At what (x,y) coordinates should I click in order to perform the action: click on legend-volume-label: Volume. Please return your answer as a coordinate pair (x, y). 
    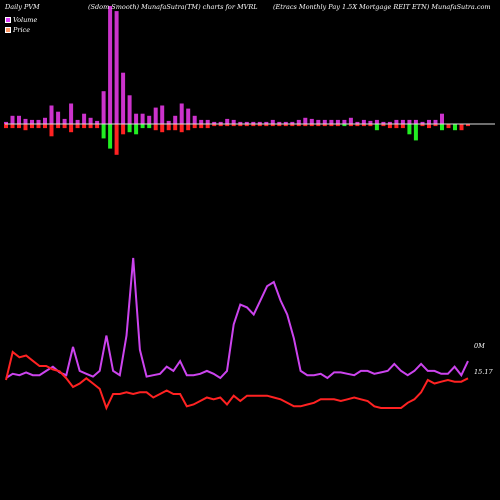
    Looking at the image, I should click on (25, 20).